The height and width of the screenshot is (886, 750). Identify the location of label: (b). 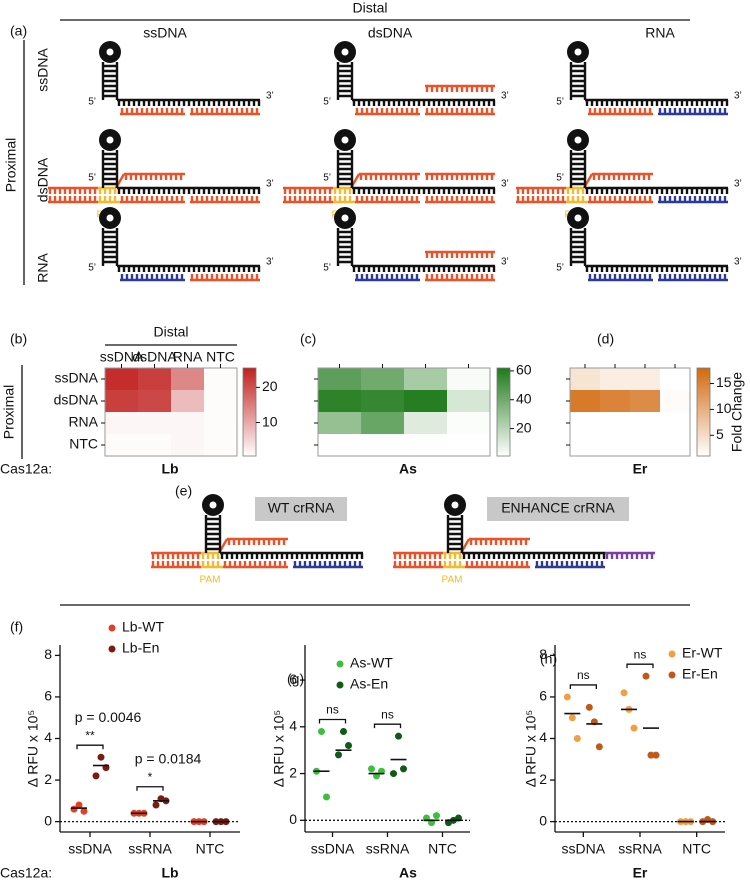
(18, 339).